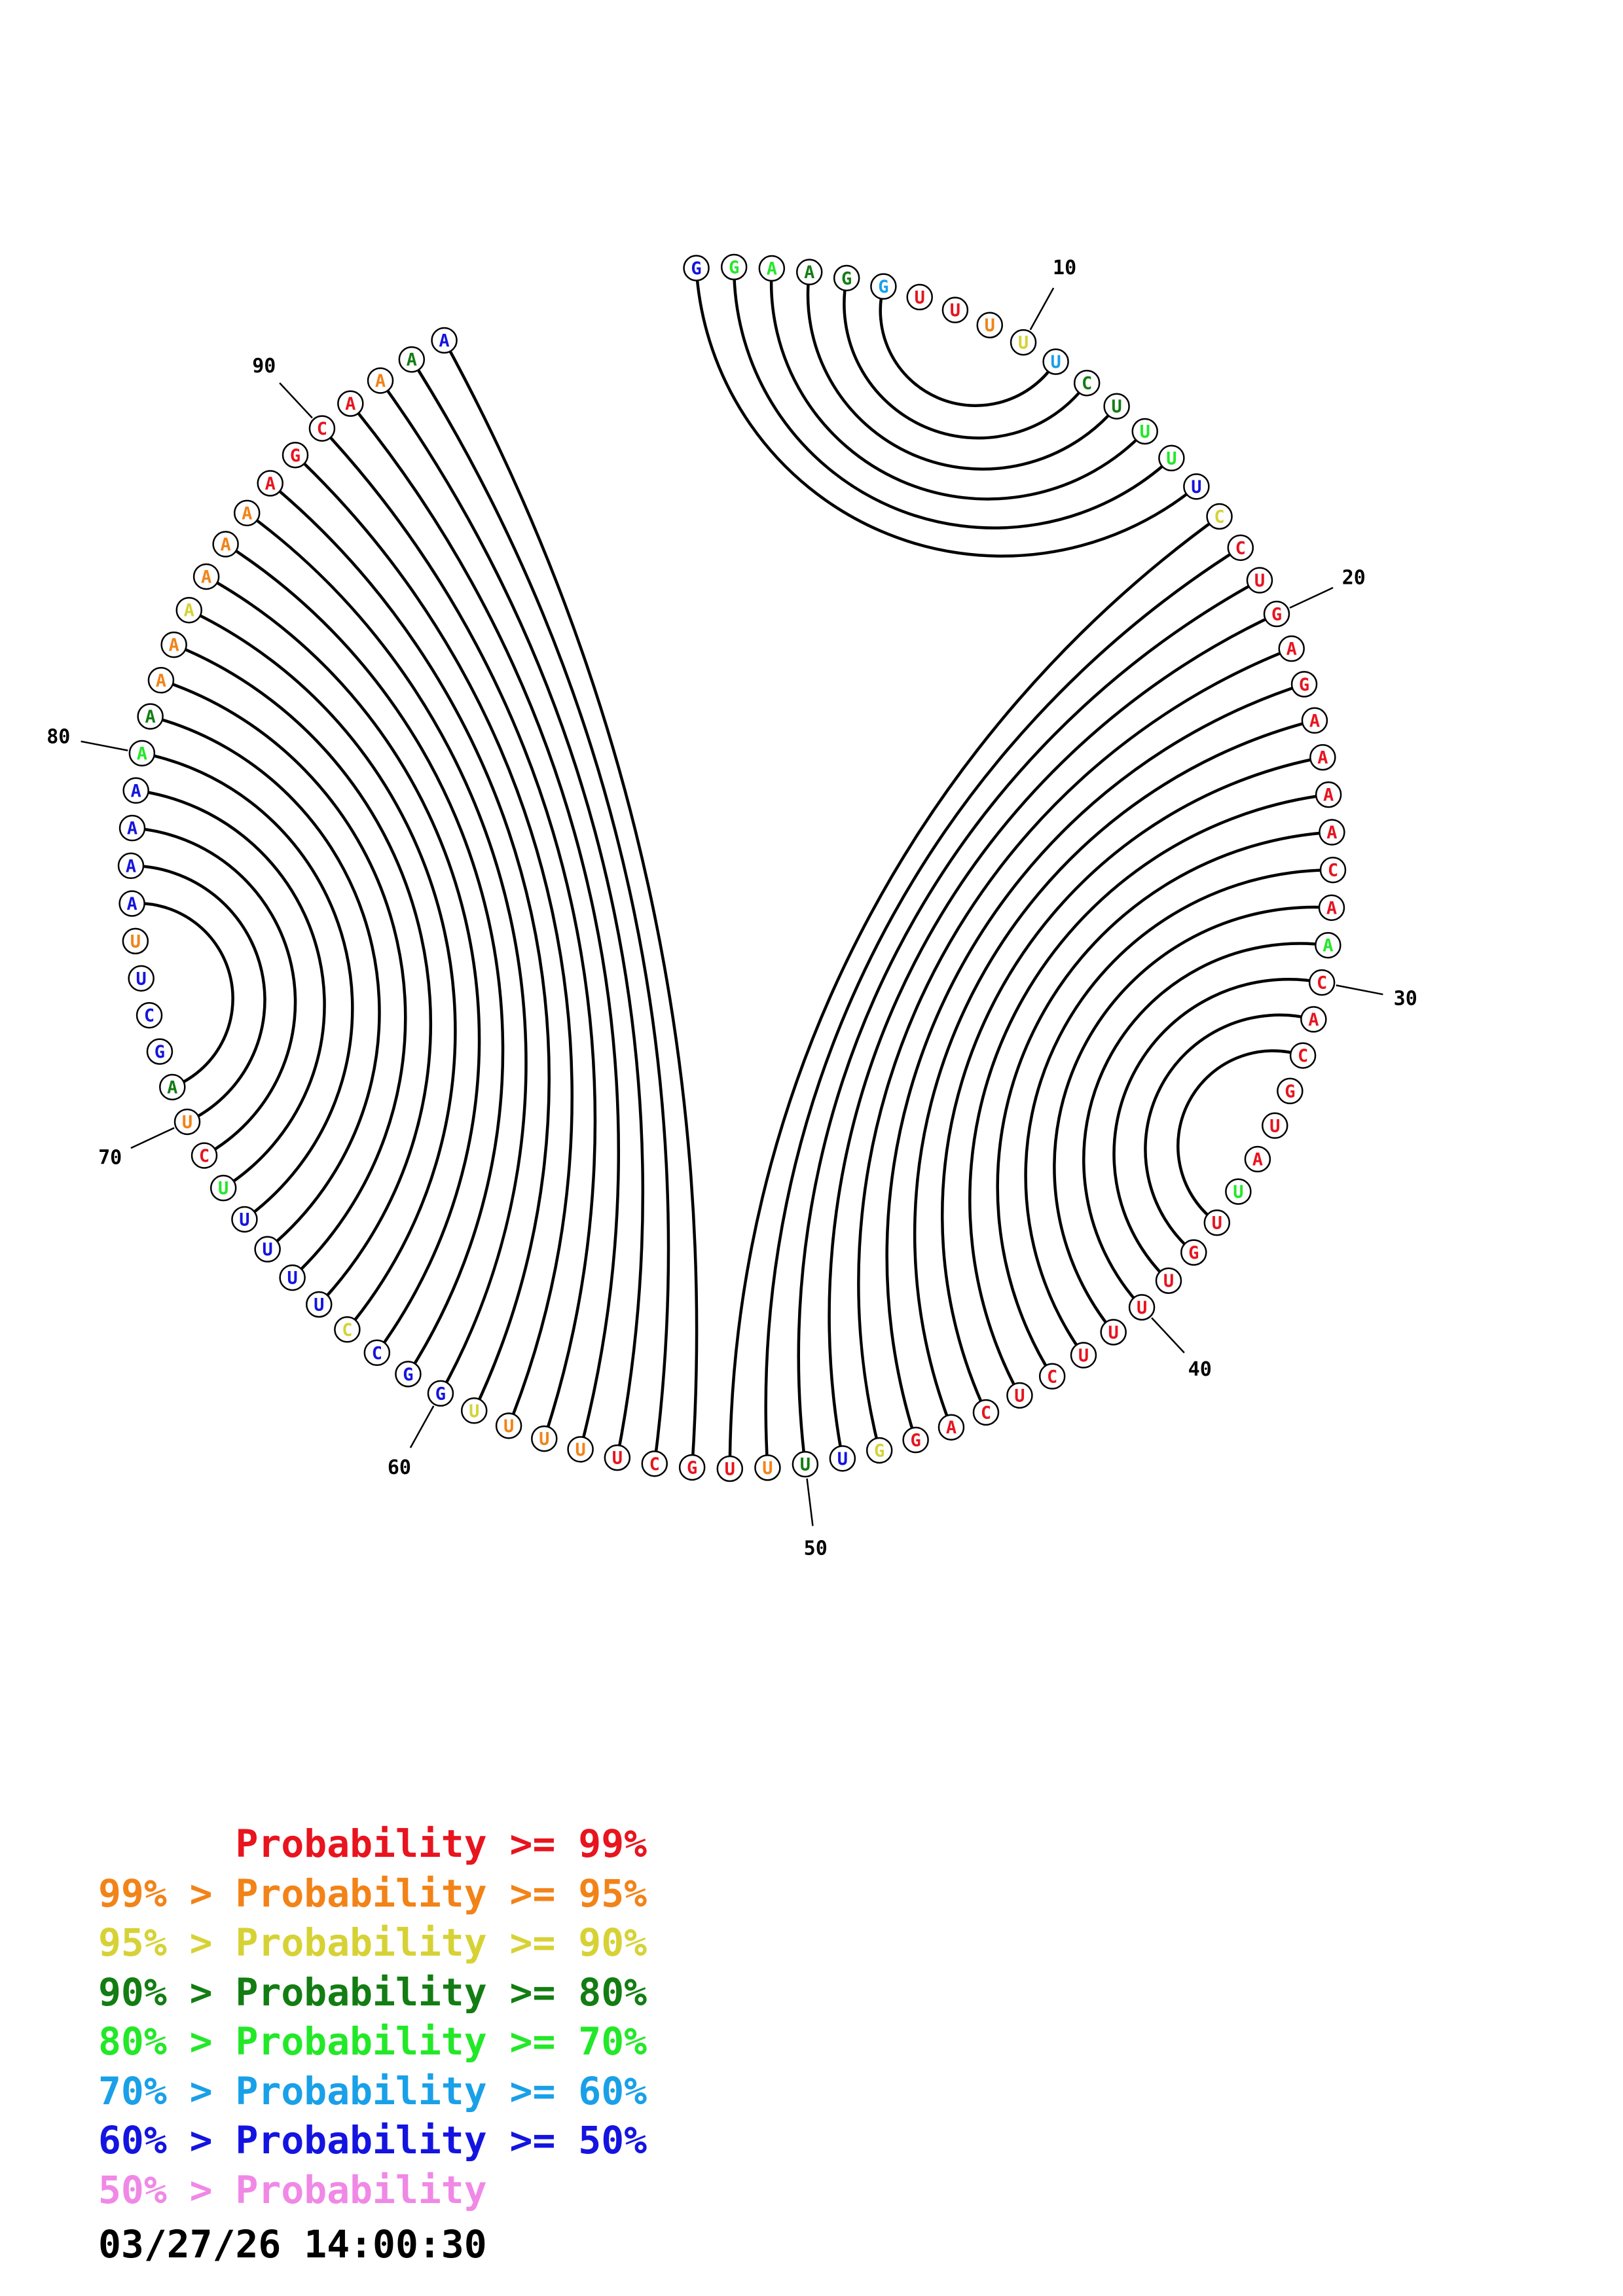  What do you see at coordinates (270, 483) in the screenshot?
I see `nucleotide-88: A` at bounding box center [270, 483].